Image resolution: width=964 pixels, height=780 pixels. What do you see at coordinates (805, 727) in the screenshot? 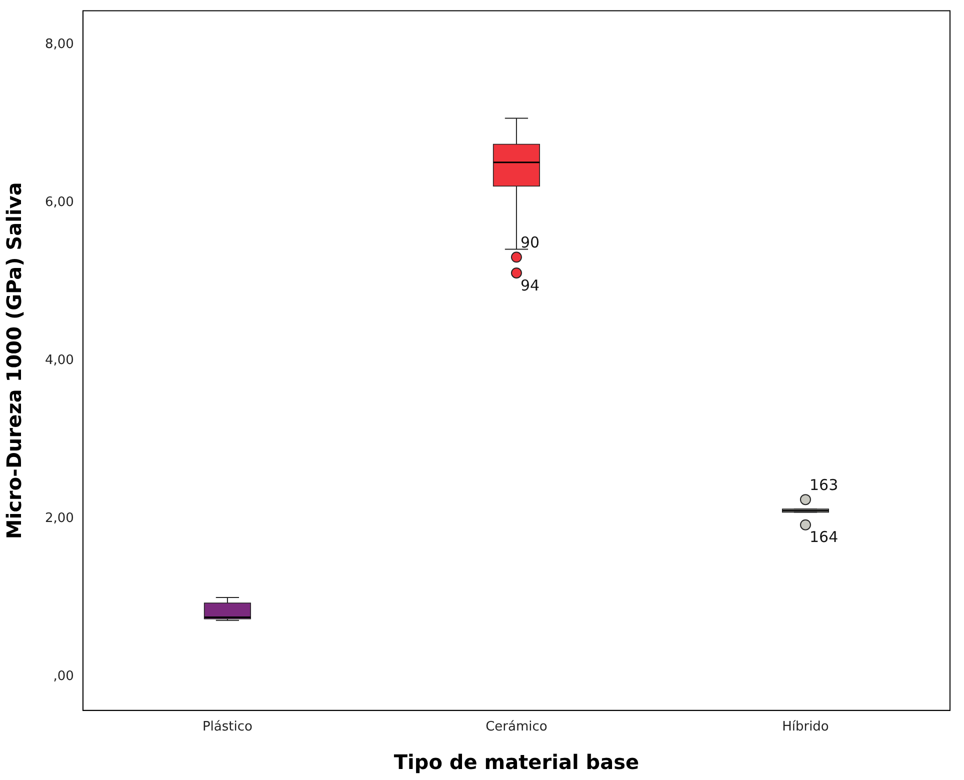
I see `x-tick-label: Híbrido` at bounding box center [805, 727].